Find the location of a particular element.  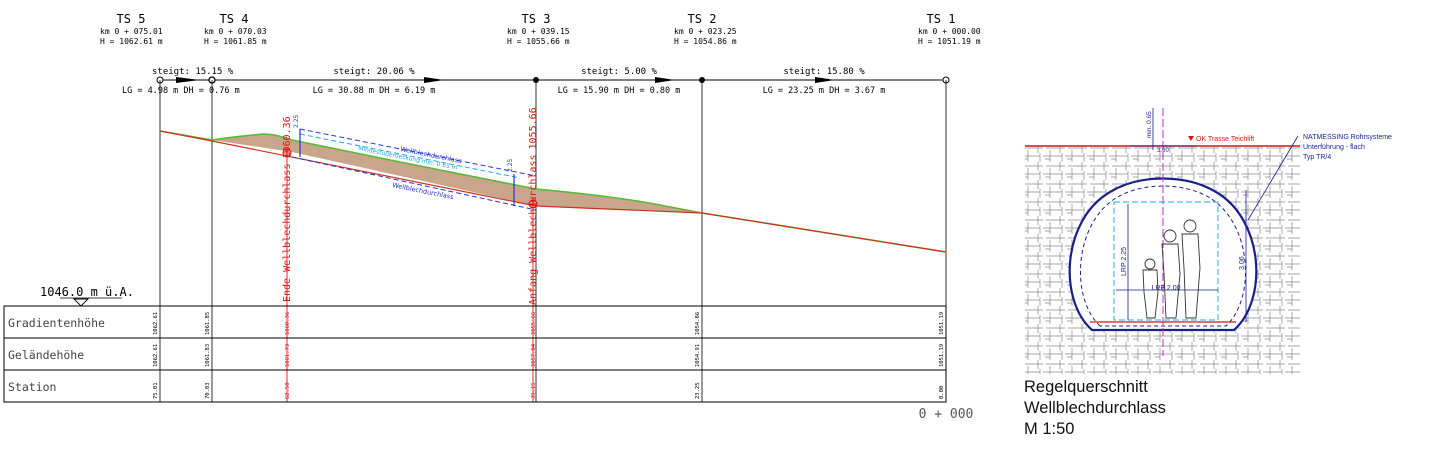

terrain-line is located at coordinates (553, 191).